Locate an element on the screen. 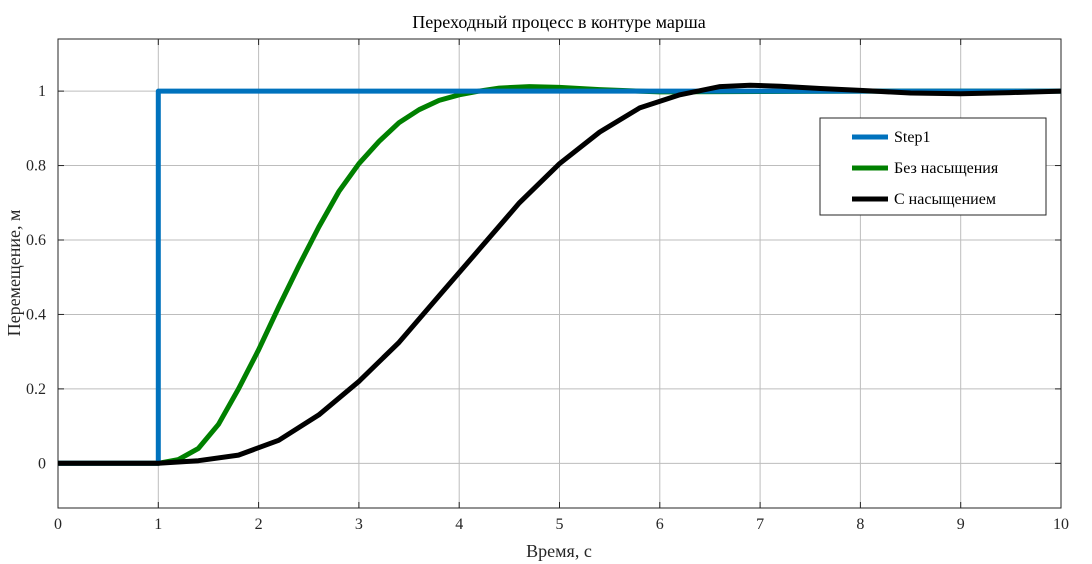  y-tick-label: 0.2 is located at coordinates (36, 389).